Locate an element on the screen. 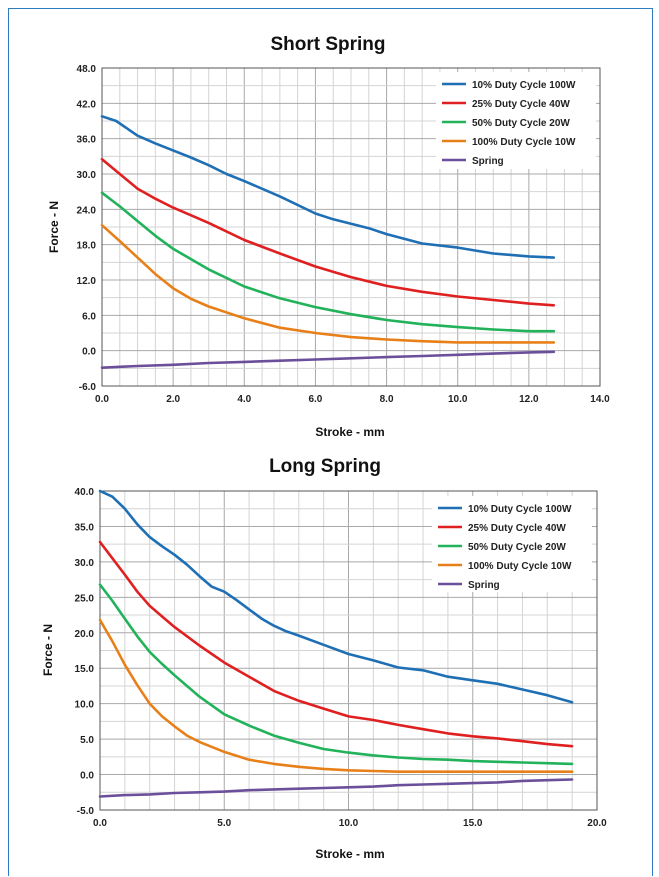 The height and width of the screenshot is (877, 659). y-tick-label: 20.0 is located at coordinates (85, 634).